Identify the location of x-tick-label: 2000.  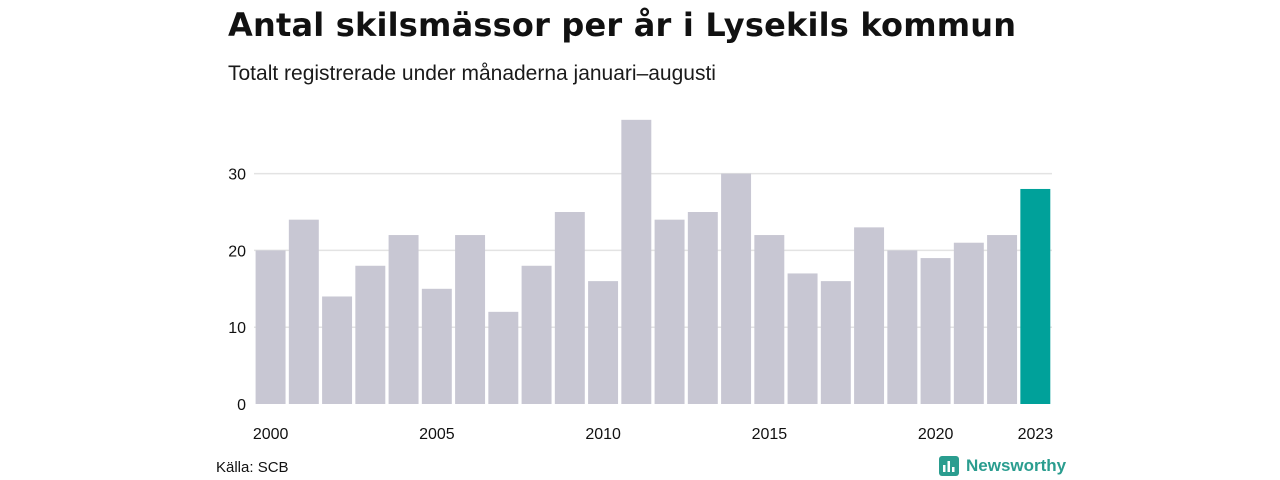
(271, 434).